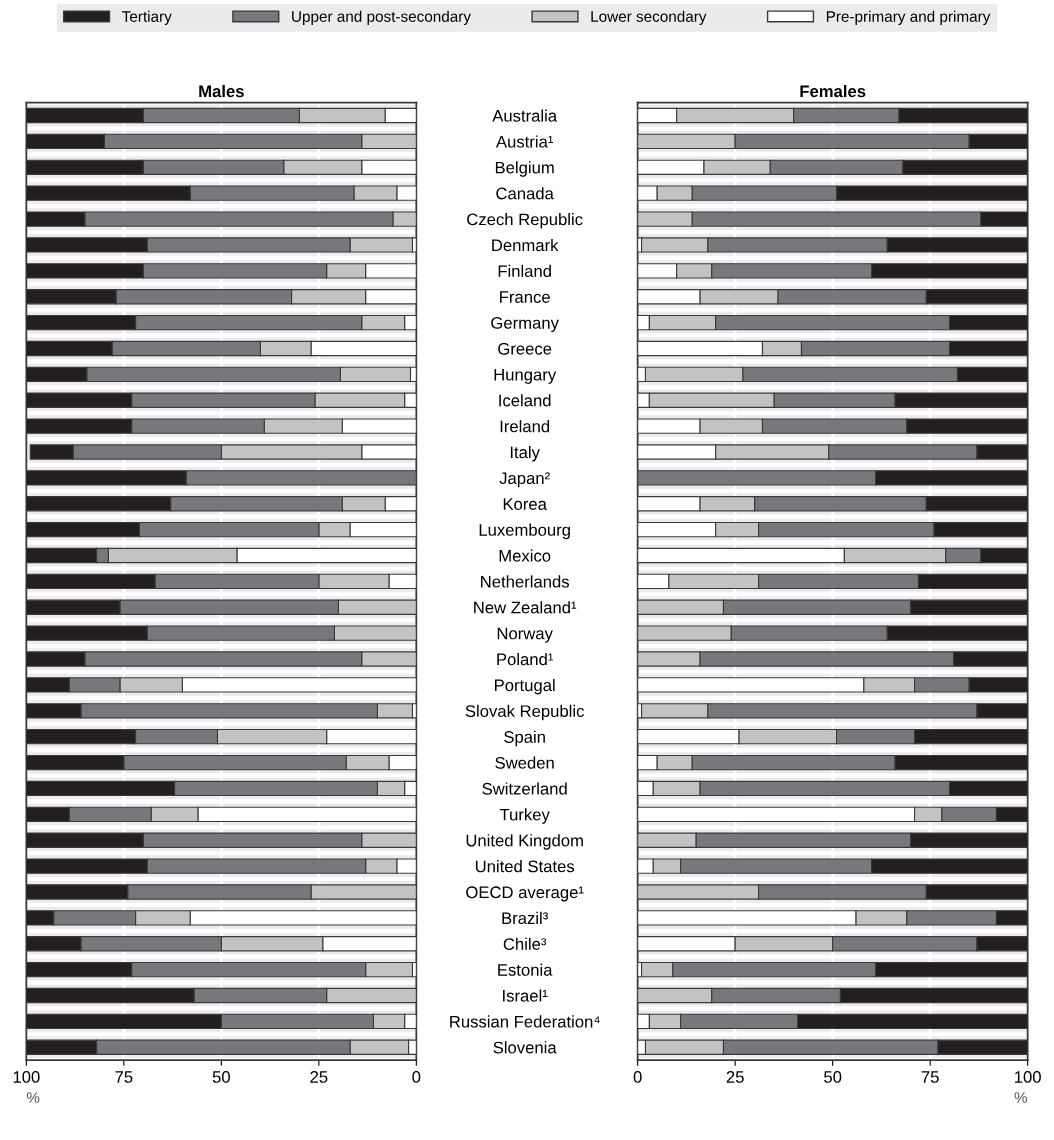 The height and width of the screenshot is (1140, 1054). What do you see at coordinates (525, 348) in the screenshot?
I see `y-tick-label: Greece` at bounding box center [525, 348].